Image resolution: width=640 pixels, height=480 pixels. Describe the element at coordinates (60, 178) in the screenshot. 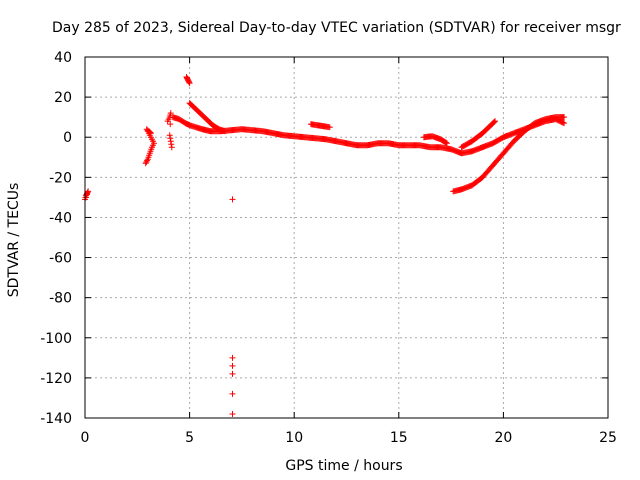

I see `y-tick-label: -20` at that location.